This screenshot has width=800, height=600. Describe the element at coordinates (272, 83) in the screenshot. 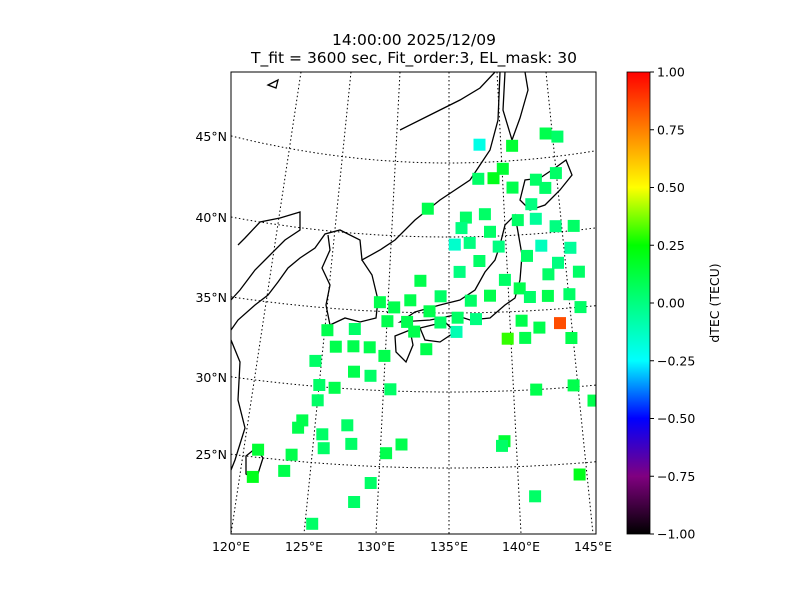

I see `coast-island` at that location.